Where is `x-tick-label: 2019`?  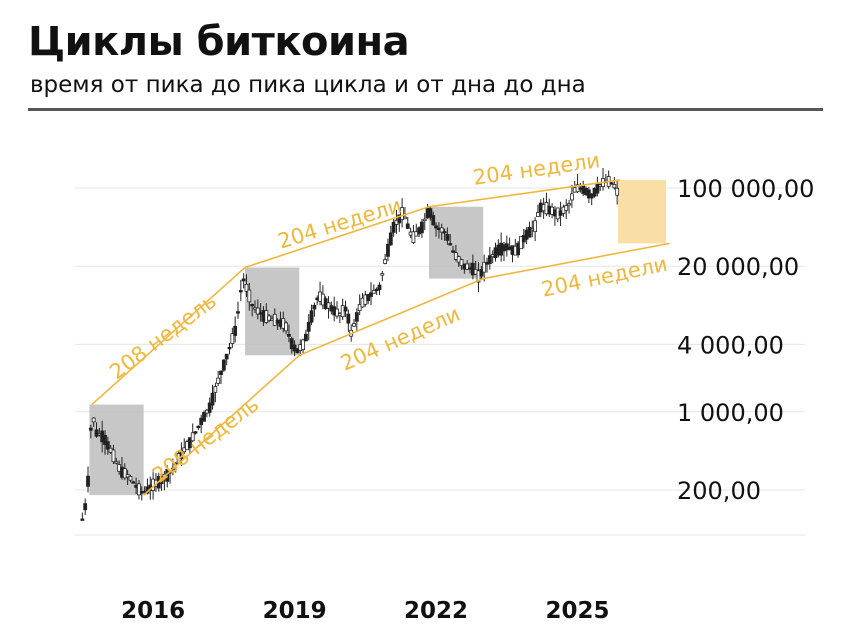 x-tick-label: 2019 is located at coordinates (295, 611).